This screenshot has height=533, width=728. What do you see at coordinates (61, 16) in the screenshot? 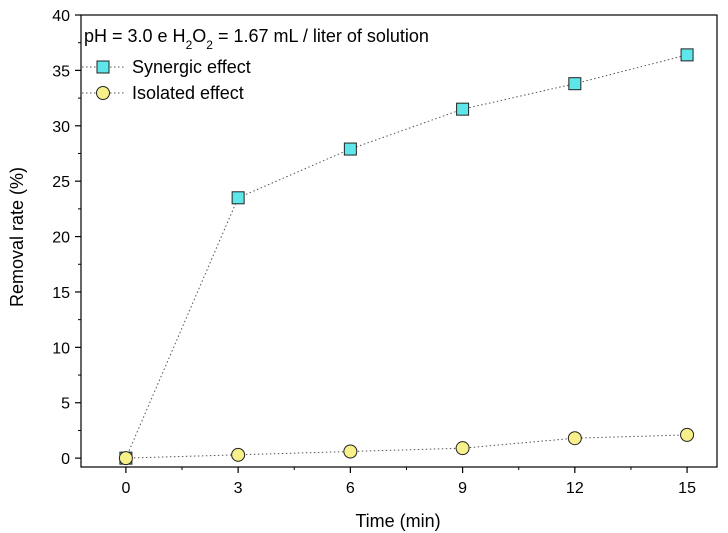
I see `y-tick-label: 40` at bounding box center [61, 16].